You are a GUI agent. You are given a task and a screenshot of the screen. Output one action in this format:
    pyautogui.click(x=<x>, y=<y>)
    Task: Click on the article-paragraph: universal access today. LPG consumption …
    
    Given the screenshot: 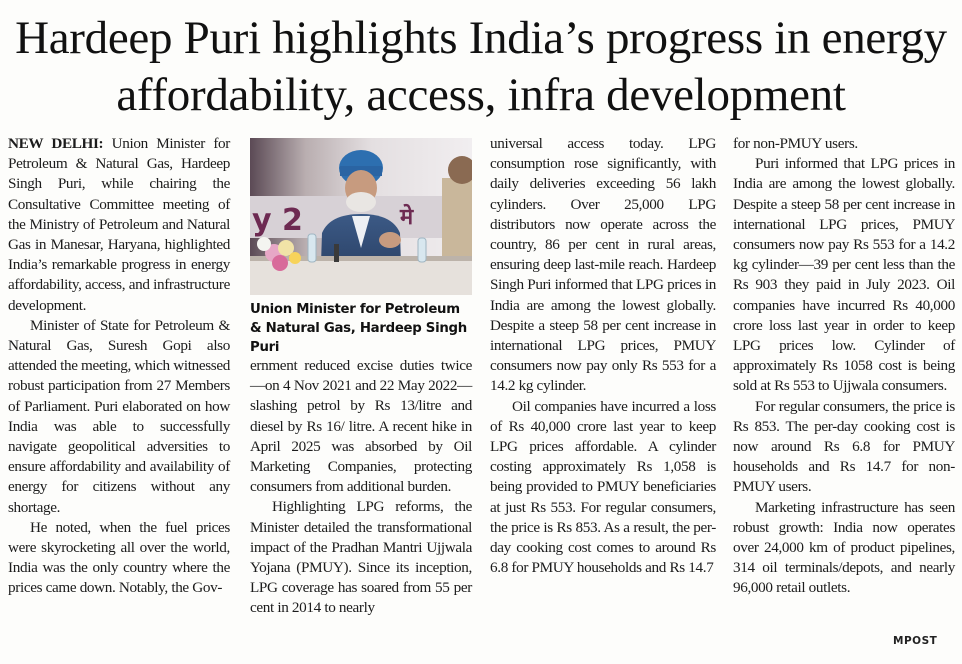 What is the action you would take?
    pyautogui.click(x=603, y=265)
    